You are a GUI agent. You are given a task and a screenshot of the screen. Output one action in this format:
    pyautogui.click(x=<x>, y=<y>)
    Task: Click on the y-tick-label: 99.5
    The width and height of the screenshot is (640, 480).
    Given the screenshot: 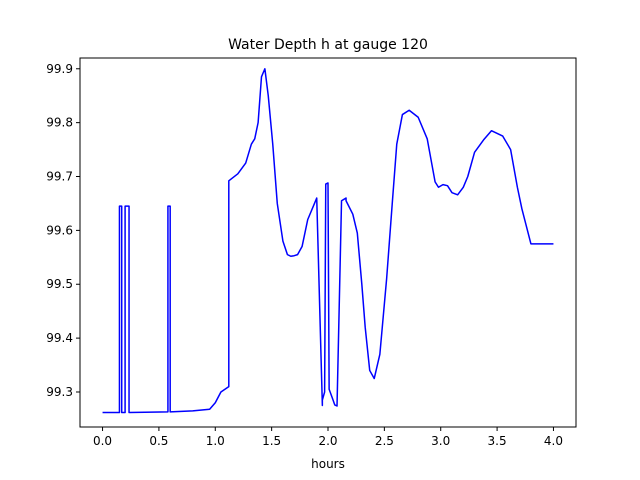 What is the action you would take?
    pyautogui.click(x=59, y=284)
    